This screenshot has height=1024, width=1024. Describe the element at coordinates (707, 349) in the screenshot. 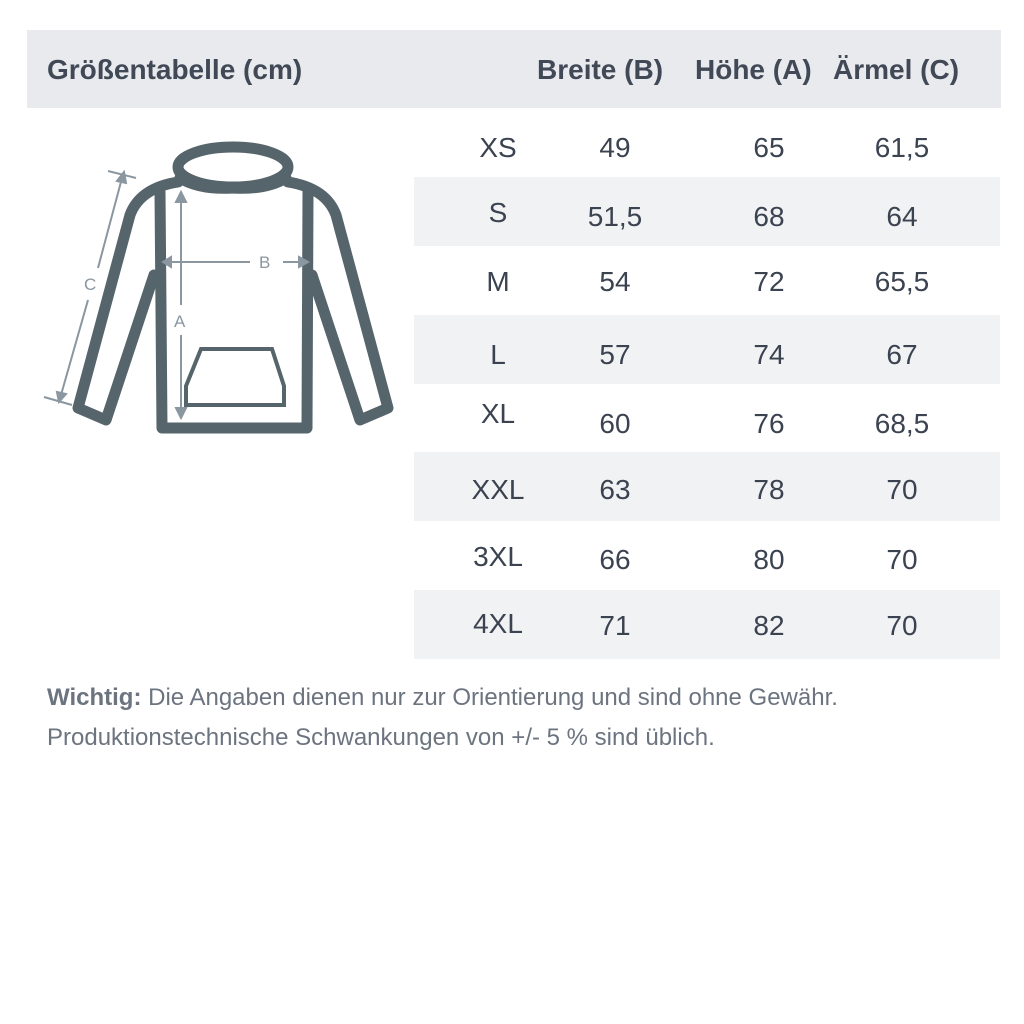

I see `table-row: L 57 74 67` at that location.